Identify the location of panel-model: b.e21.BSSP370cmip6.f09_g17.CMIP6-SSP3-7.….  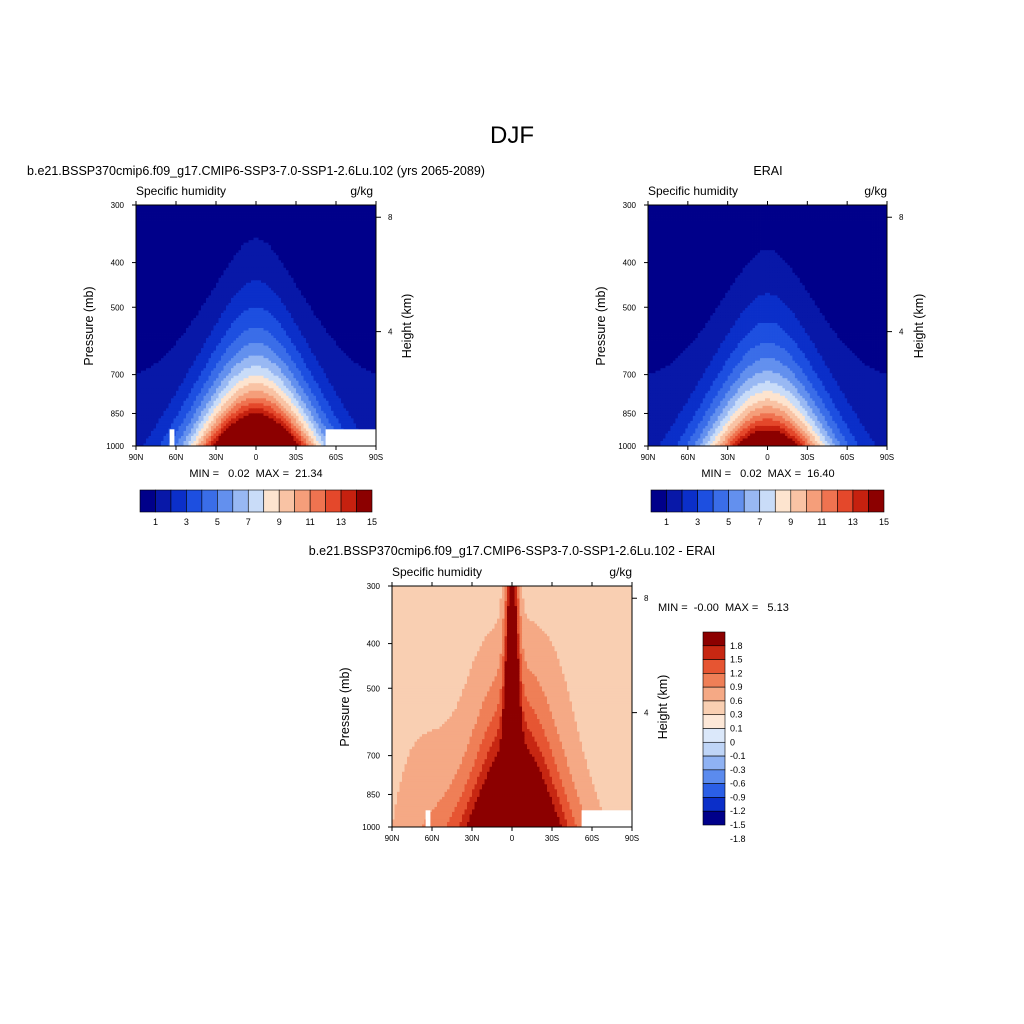
(256, 322).